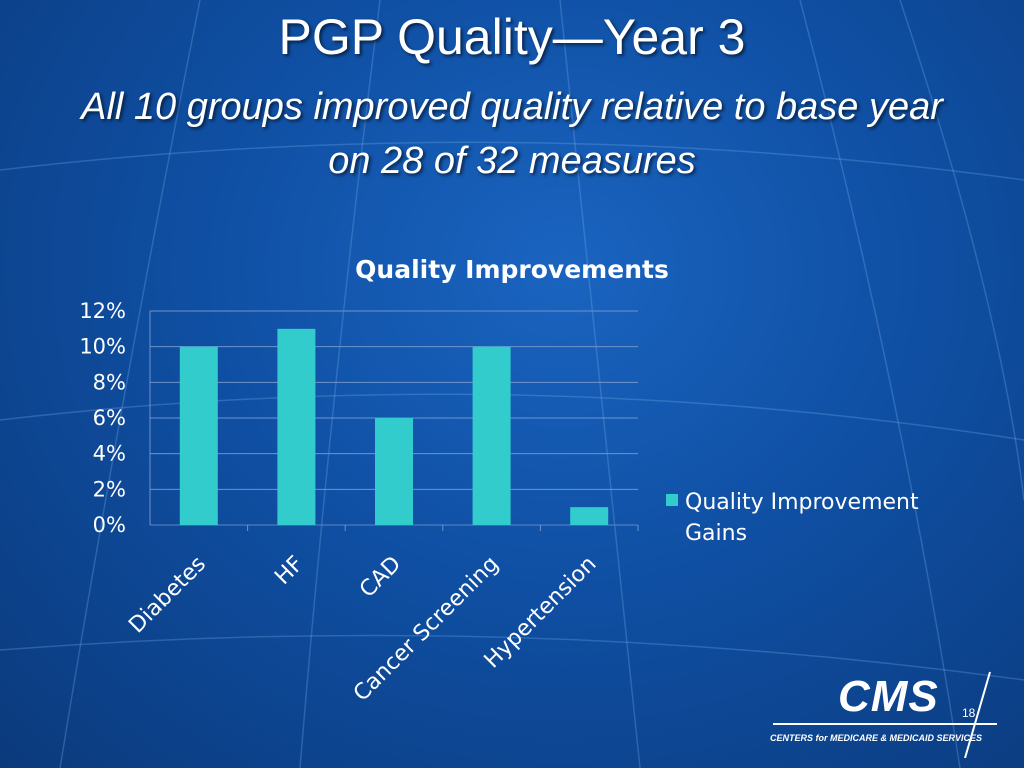  I want to click on legend-label: Quality Improvement Gains, so click(802, 518).